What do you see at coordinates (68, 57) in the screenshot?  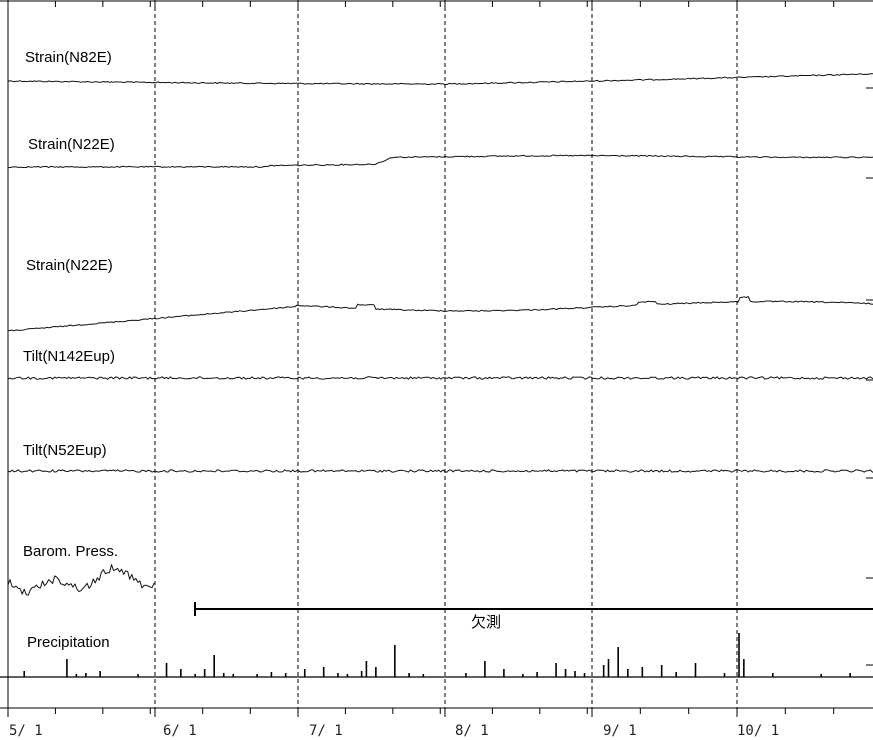 I see `series-label-strain-n82e: Strain(N82E)` at bounding box center [68, 57].